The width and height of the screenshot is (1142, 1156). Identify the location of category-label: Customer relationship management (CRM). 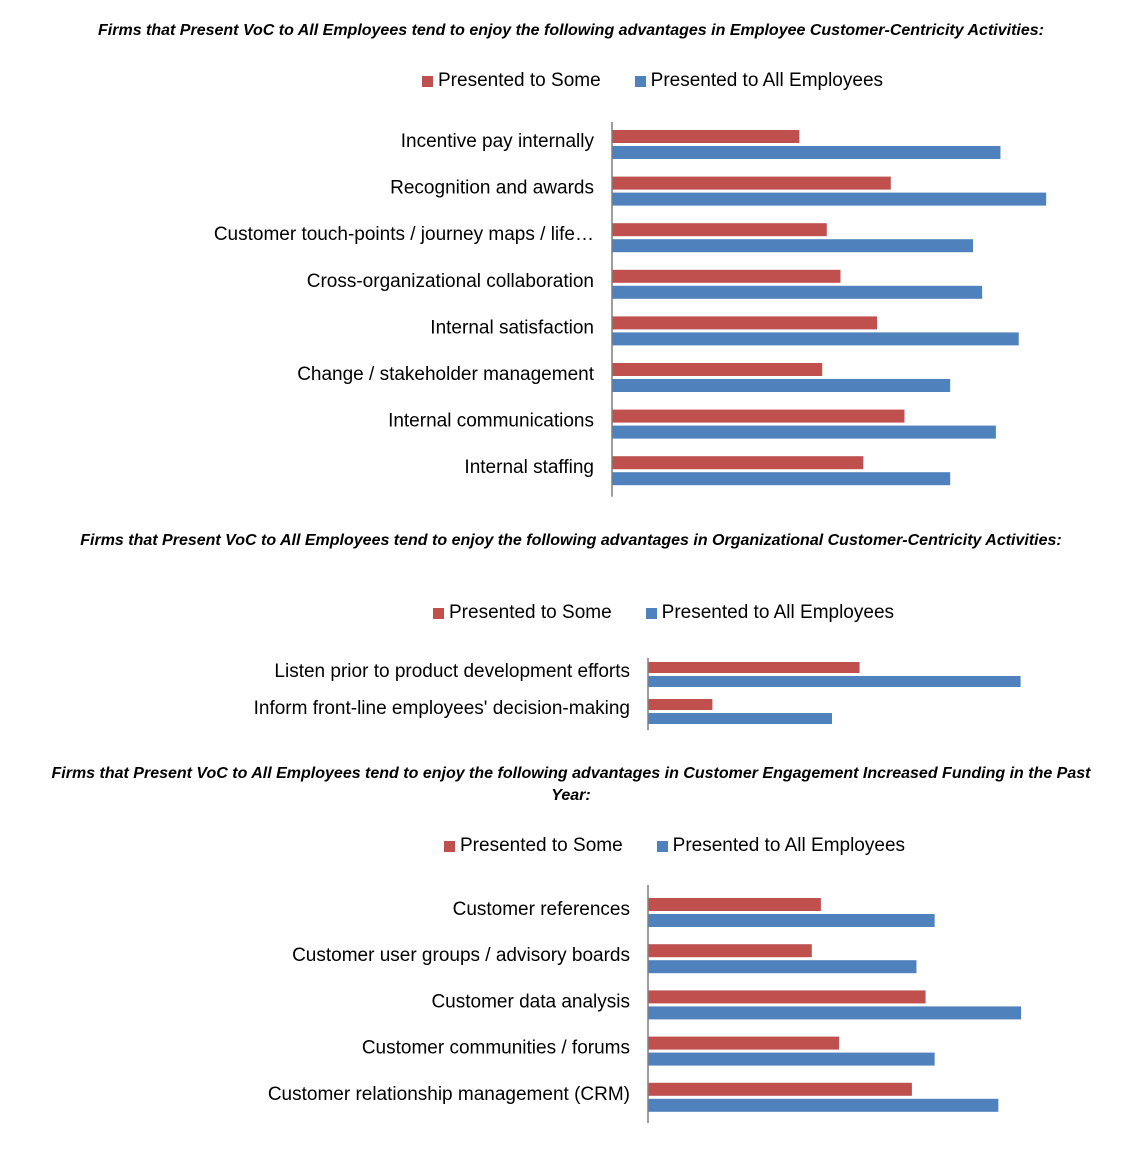
(449, 1094).